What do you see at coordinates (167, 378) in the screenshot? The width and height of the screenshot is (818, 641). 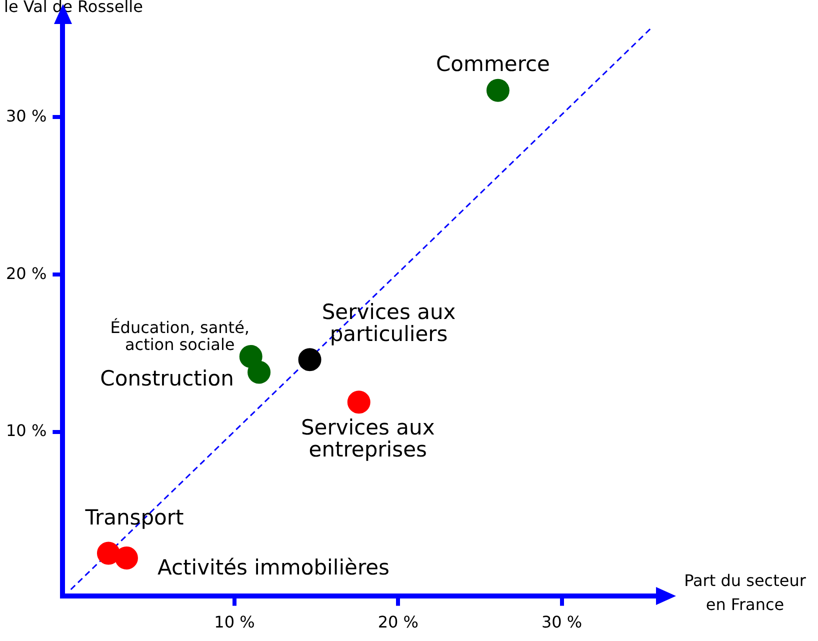 I see `annotation: Construction` at bounding box center [167, 378].